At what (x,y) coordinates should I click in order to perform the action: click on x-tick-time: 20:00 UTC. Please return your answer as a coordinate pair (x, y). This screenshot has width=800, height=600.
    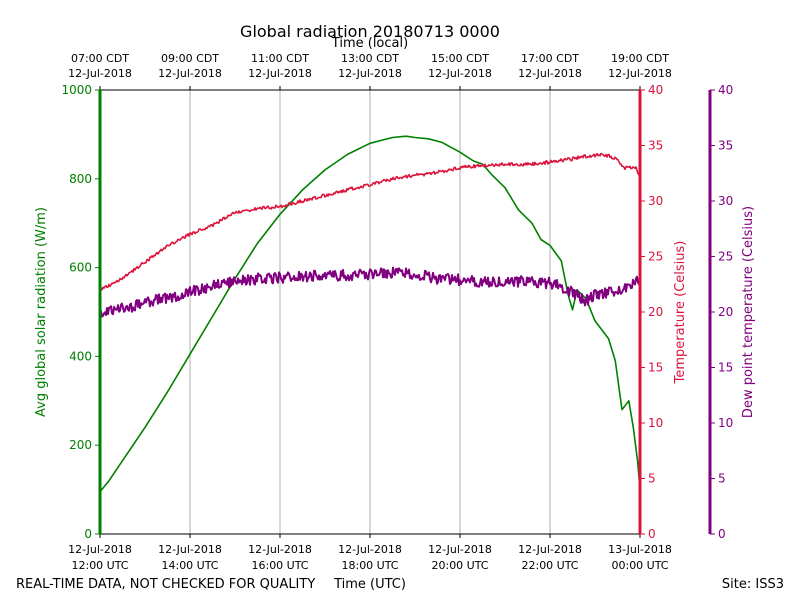
    Looking at the image, I should click on (459, 565).